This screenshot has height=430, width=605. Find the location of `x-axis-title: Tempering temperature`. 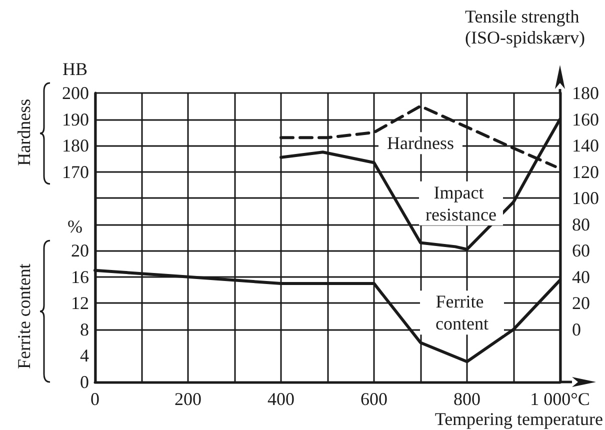

x-axis-title: Tempering temperature is located at coordinates (518, 419).